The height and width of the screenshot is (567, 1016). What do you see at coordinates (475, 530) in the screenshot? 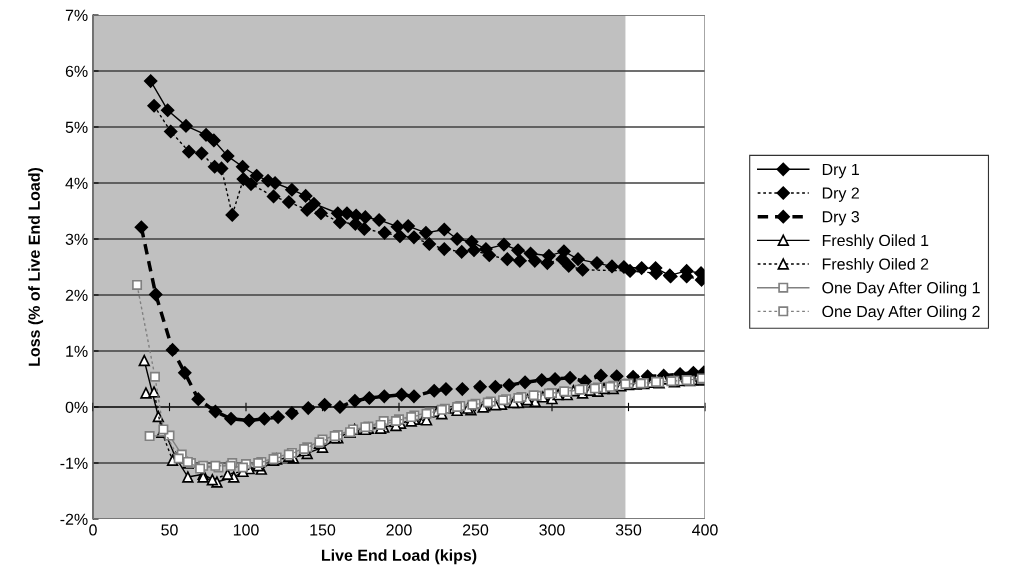
I see `x-tick-label: 250` at bounding box center [475, 530].